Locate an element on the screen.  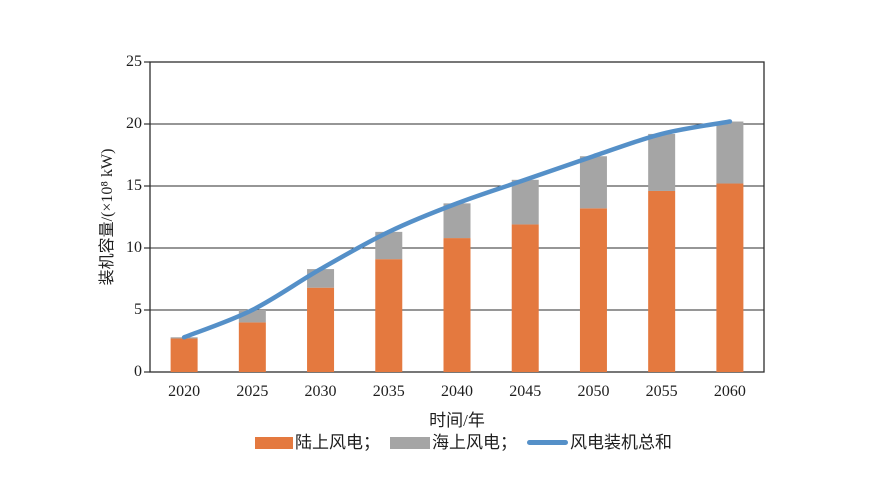
bar-onshore-2025 is located at coordinates (252, 347).